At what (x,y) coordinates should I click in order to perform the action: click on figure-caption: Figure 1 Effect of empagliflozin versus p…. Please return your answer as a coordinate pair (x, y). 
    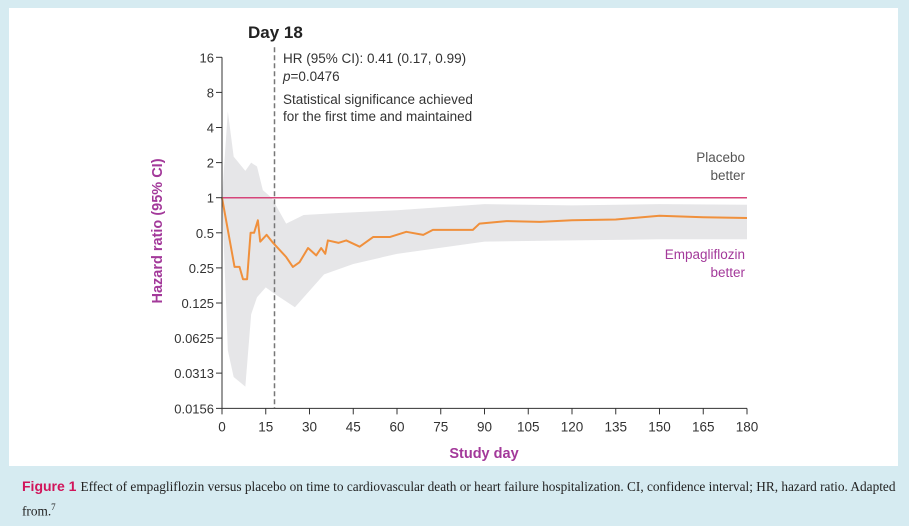
    Looking at the image, I should click on (459, 498).